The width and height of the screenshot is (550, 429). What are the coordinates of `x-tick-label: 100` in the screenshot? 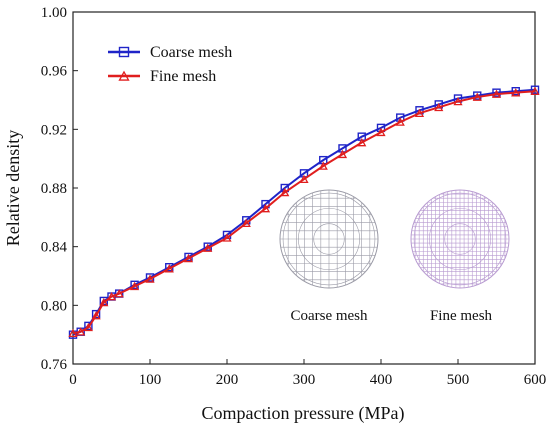 It's located at (150, 380).